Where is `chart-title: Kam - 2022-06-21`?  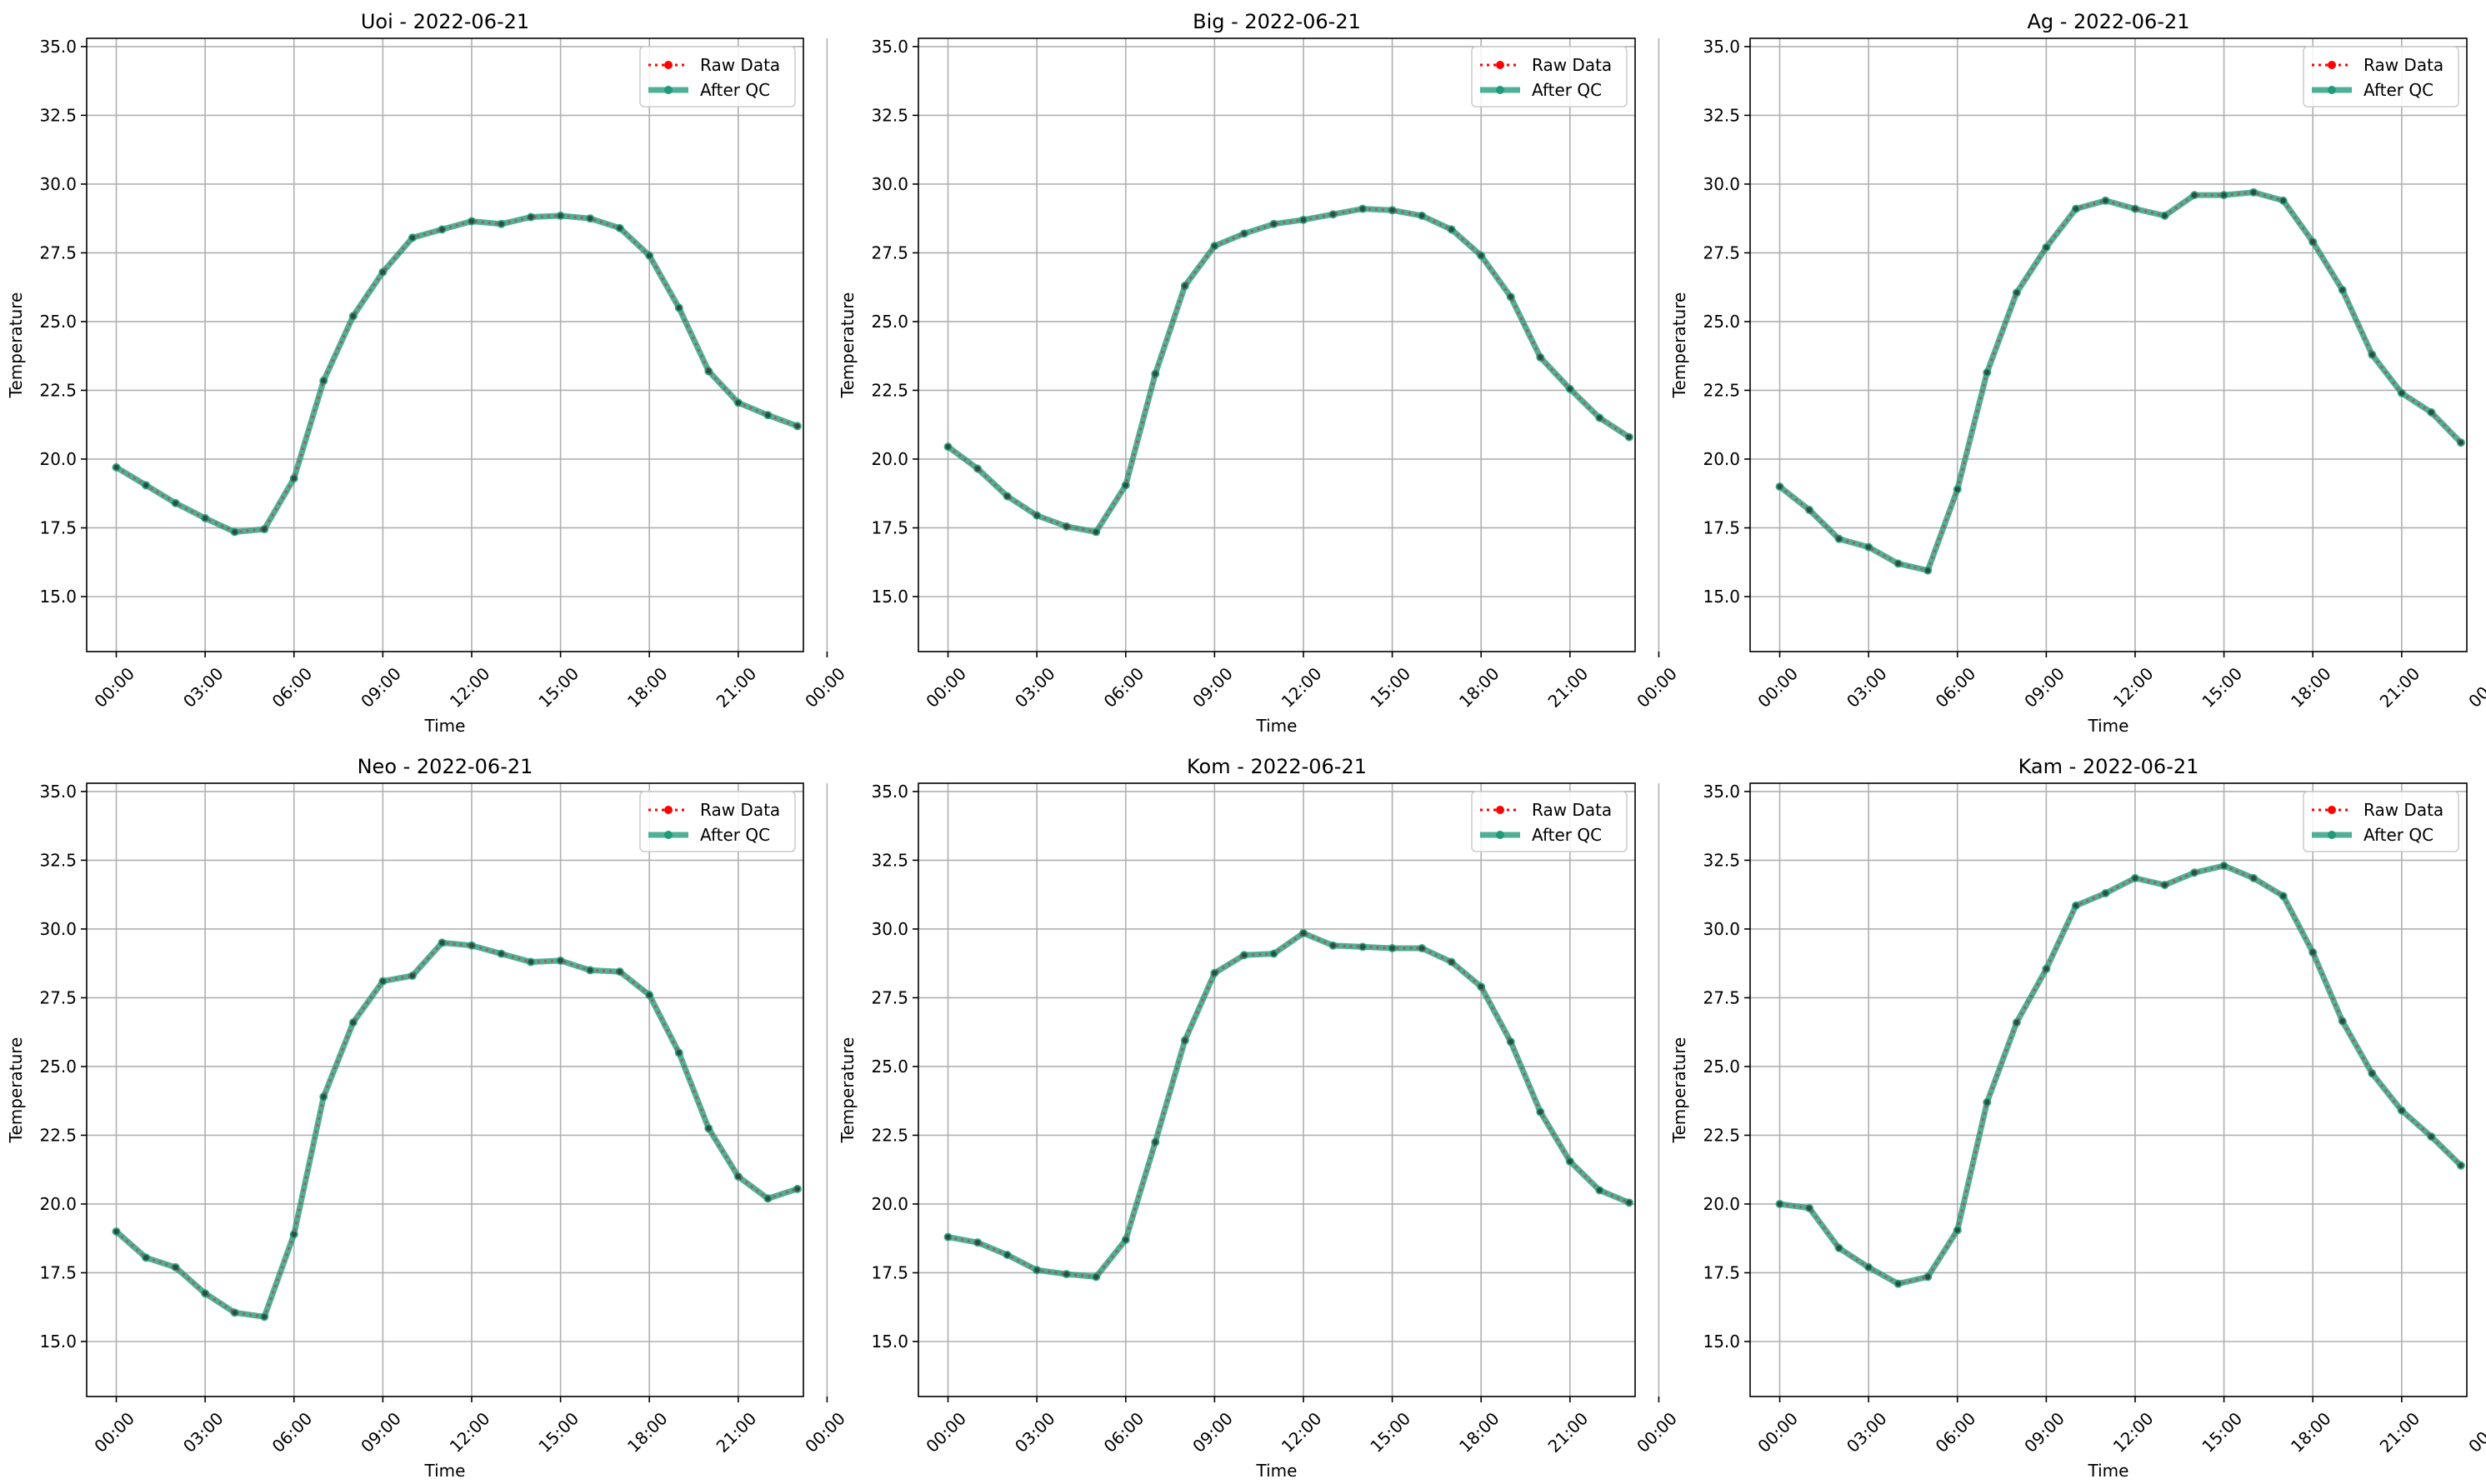
chart-title: Kam - 2022-06-21 is located at coordinates (2108, 766).